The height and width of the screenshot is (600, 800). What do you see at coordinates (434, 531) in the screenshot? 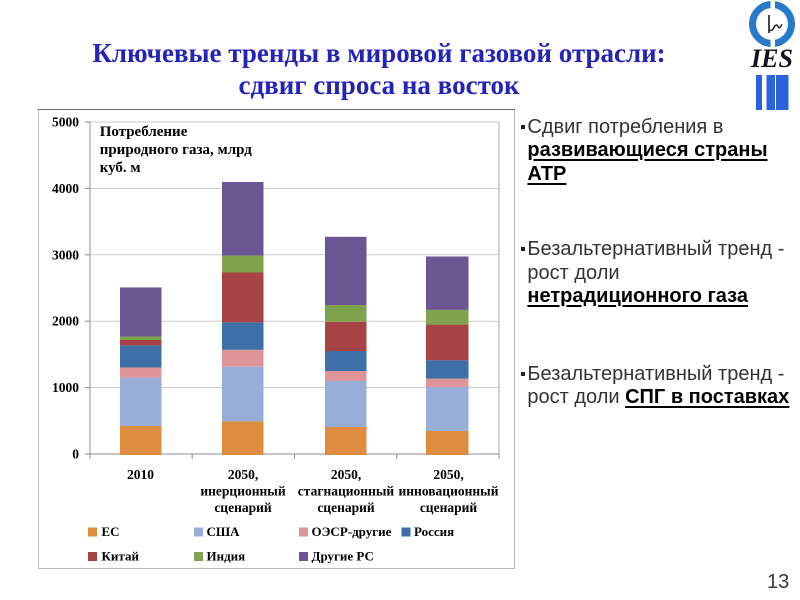
I see `svg-text: Россия` at bounding box center [434, 531].